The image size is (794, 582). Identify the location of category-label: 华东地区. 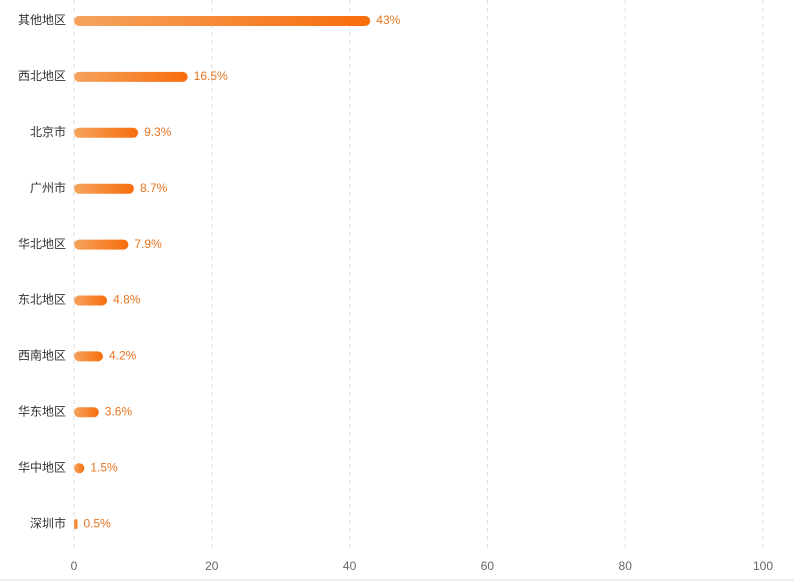
(42, 411).